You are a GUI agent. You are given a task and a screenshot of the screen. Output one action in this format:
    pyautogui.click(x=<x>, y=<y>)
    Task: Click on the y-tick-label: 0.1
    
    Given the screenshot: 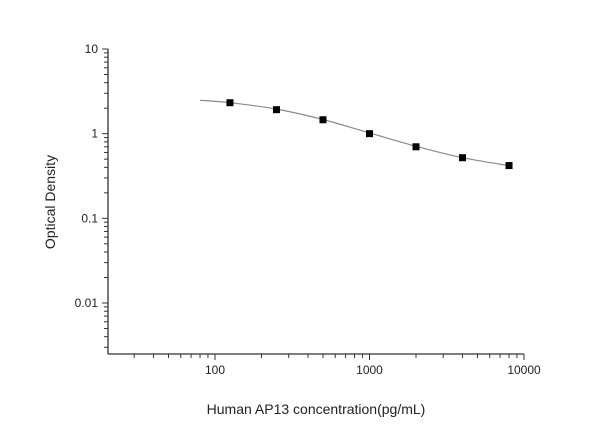 What is the action you would take?
    pyautogui.click(x=89, y=218)
    